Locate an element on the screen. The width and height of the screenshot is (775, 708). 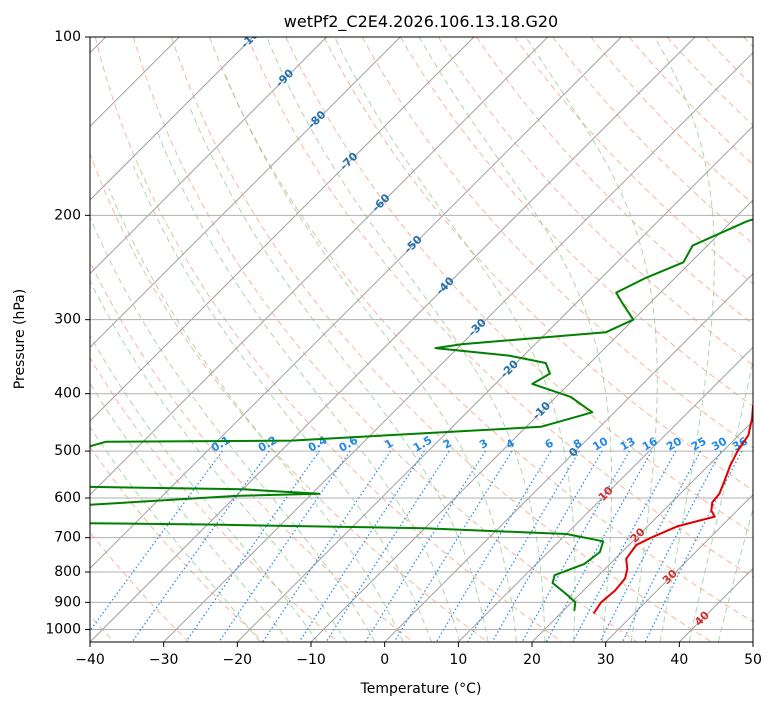
mixing-ratio-label: 3 is located at coordinates (483, 444).